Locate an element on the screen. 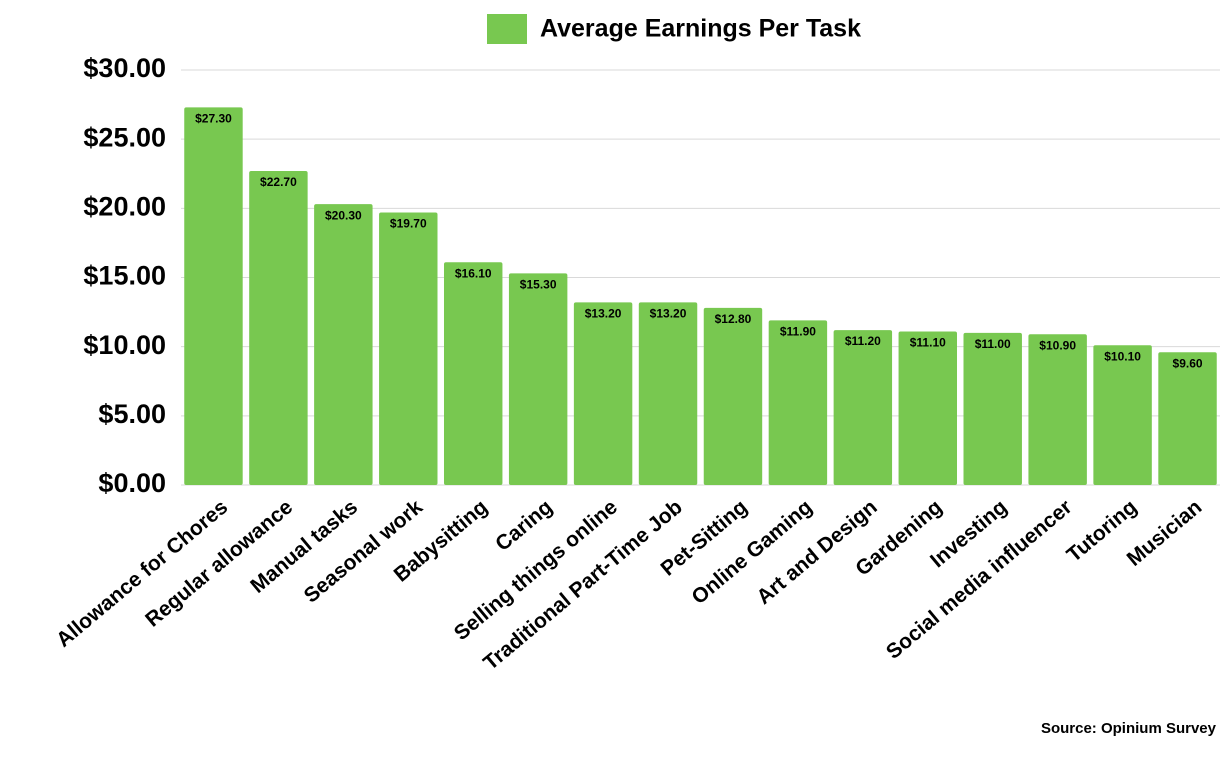  value-label: $9.60 is located at coordinates (1188, 363).